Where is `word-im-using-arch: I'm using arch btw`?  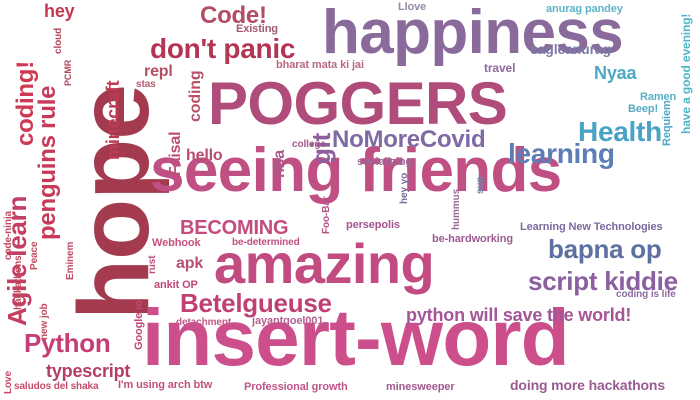 word-im-using-arch: I'm using arch btw is located at coordinates (165, 385).